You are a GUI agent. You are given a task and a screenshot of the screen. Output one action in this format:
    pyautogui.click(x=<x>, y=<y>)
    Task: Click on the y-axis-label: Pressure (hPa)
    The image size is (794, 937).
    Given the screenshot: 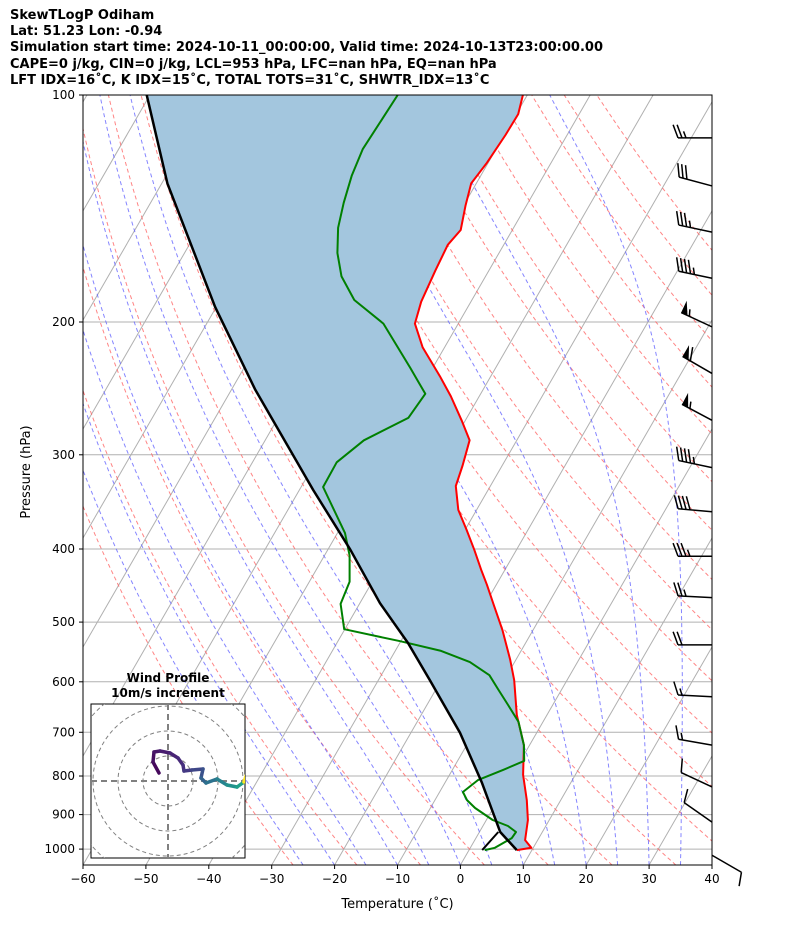 What is the action you would take?
    pyautogui.click(x=26, y=471)
    